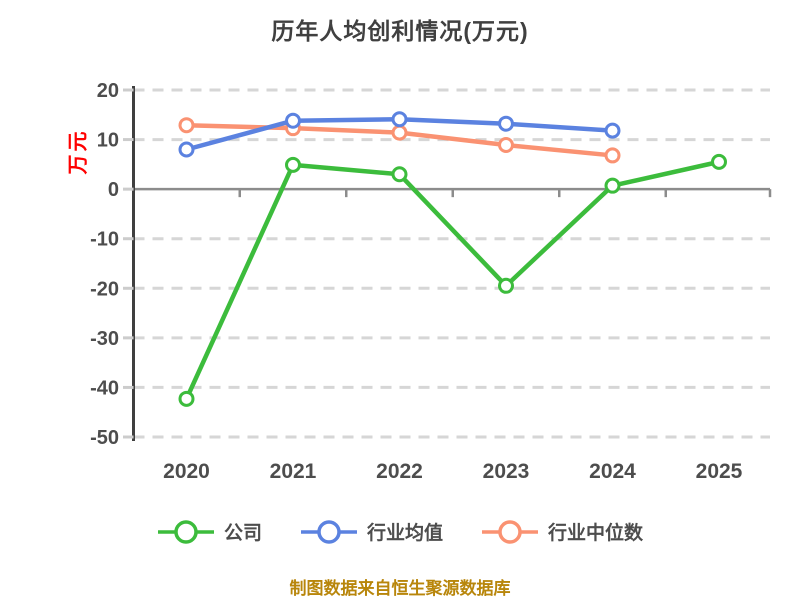  I want to click on legend-item-company: 公司, so click(209, 531).